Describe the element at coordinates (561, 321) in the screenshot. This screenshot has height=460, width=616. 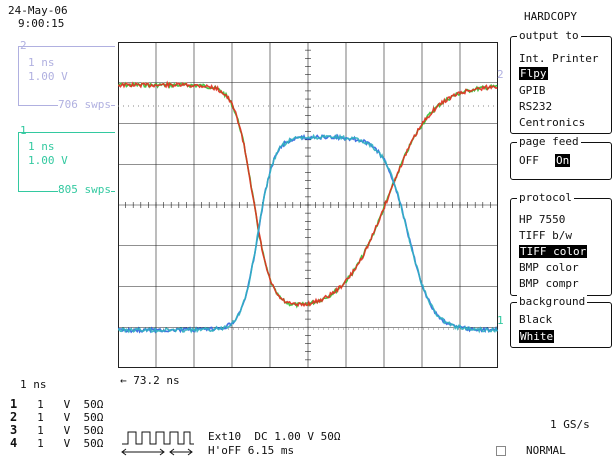
I see `background-box: background Black White` at that location.